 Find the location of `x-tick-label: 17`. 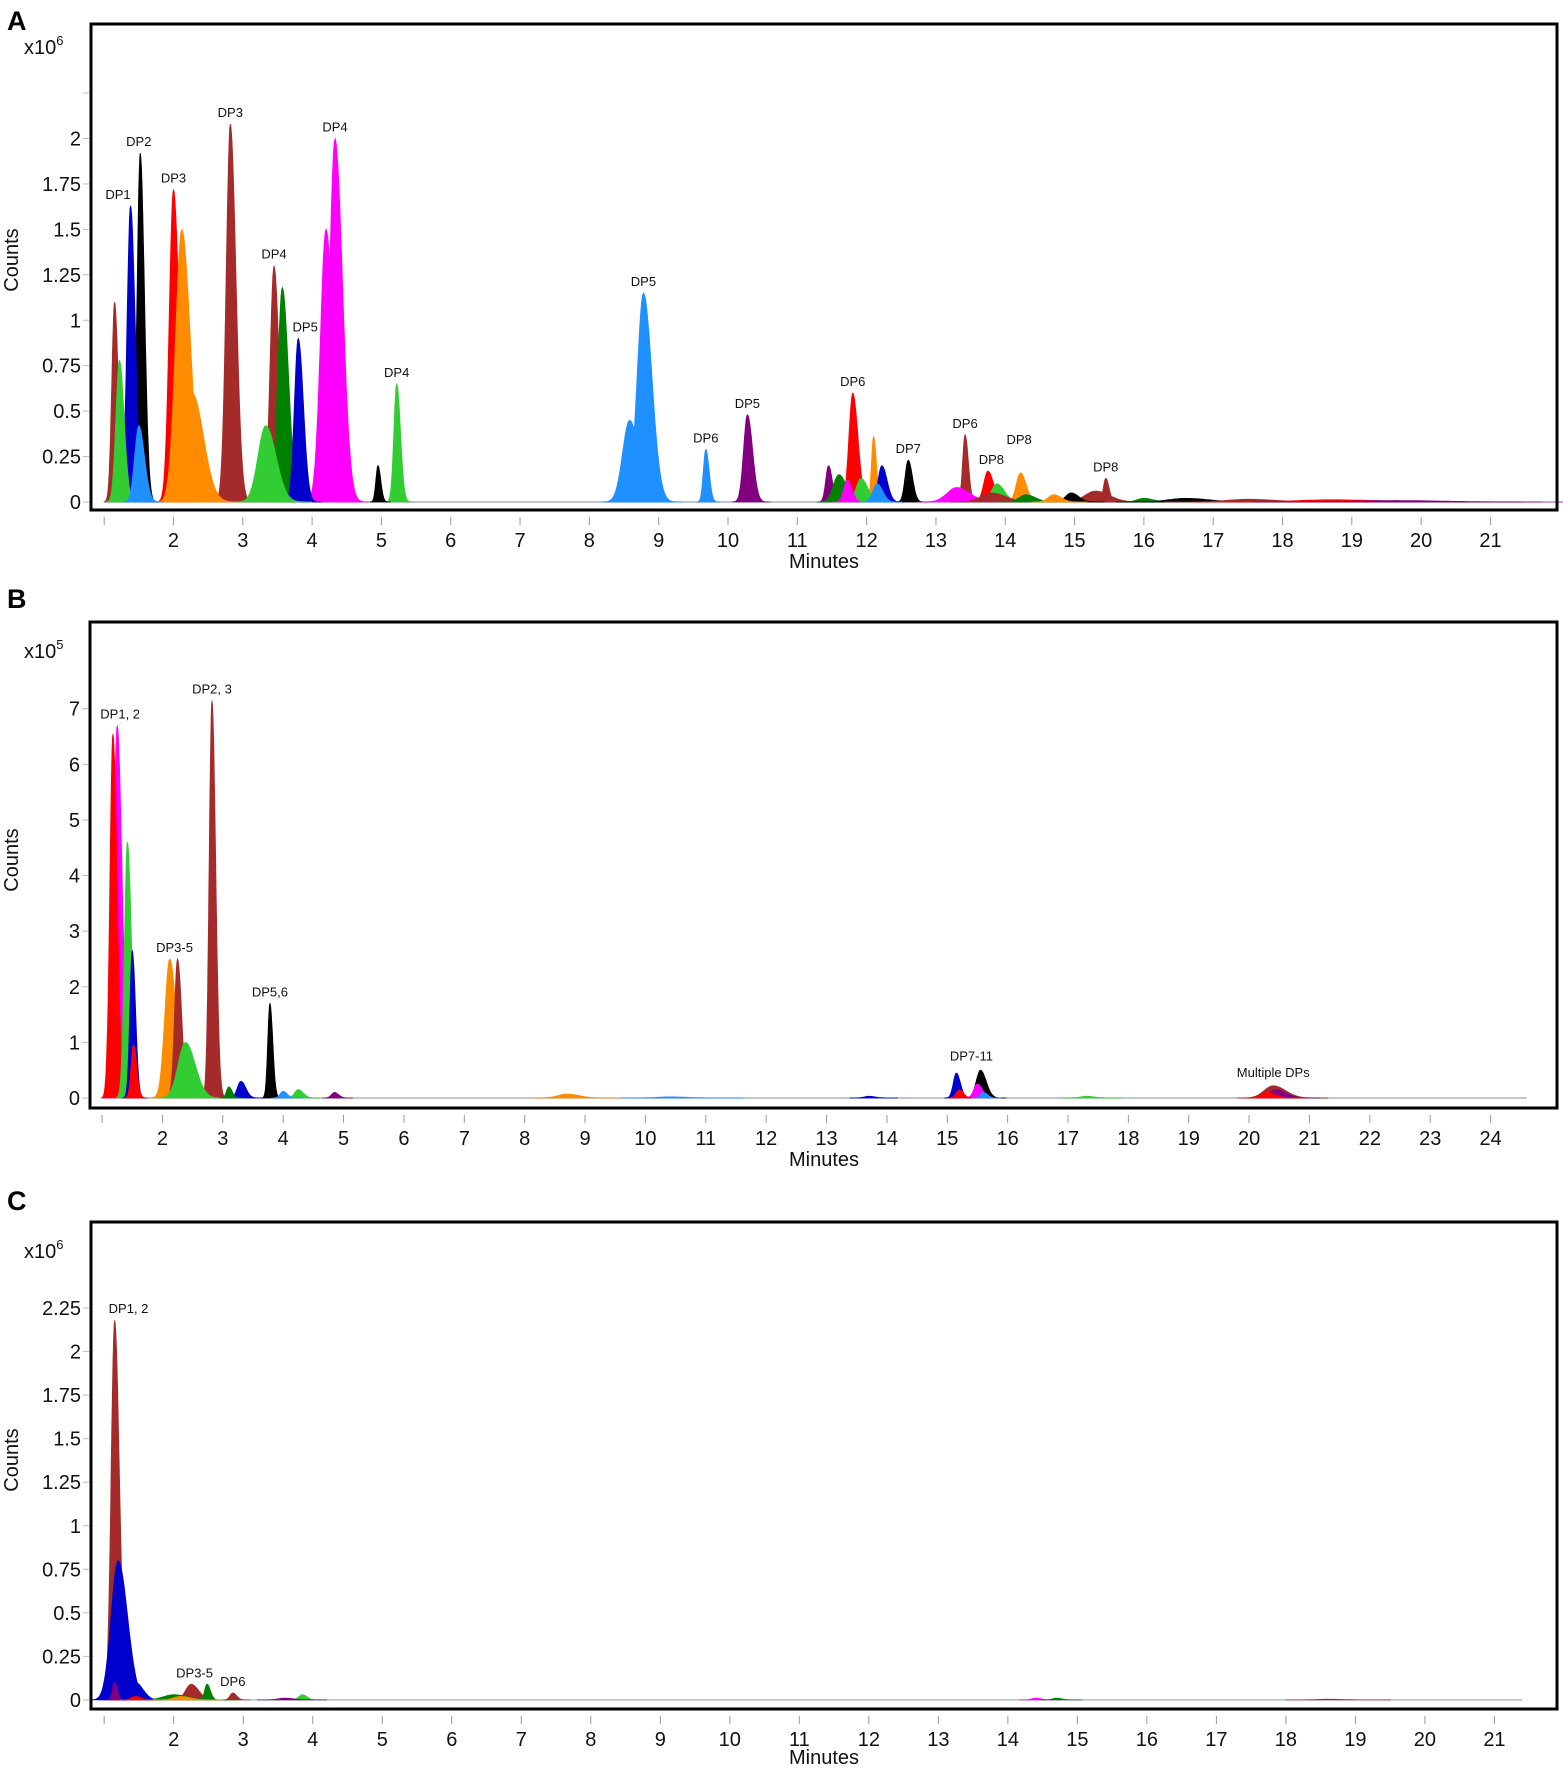

x-tick-label: 17 is located at coordinates (1068, 1139).